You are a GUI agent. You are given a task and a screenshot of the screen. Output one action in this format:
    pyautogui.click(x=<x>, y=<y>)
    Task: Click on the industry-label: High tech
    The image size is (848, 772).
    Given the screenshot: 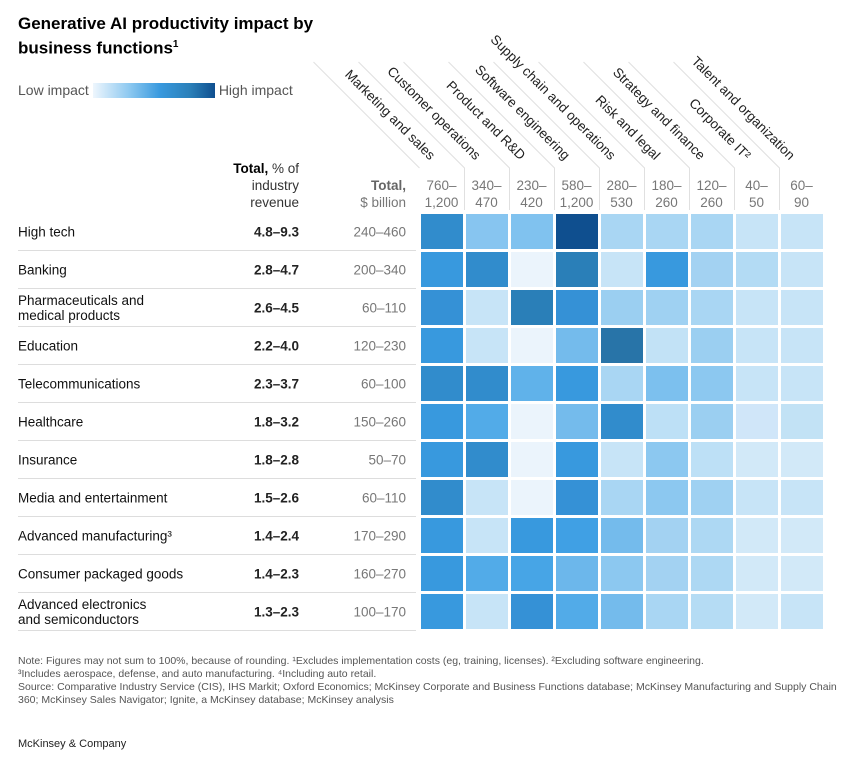 What is the action you would take?
    pyautogui.click(x=47, y=232)
    